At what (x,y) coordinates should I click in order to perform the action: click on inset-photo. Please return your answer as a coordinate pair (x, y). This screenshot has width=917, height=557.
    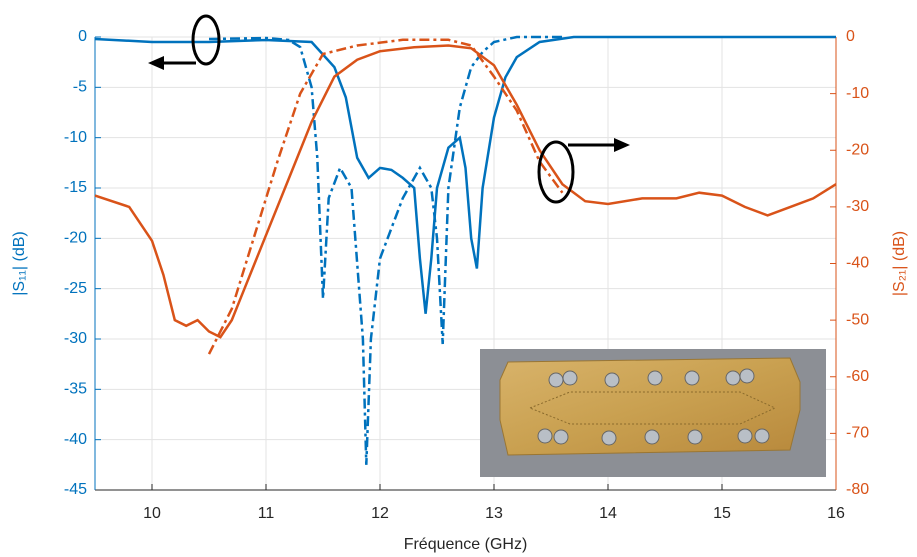
    Looking at the image, I should click on (653, 413).